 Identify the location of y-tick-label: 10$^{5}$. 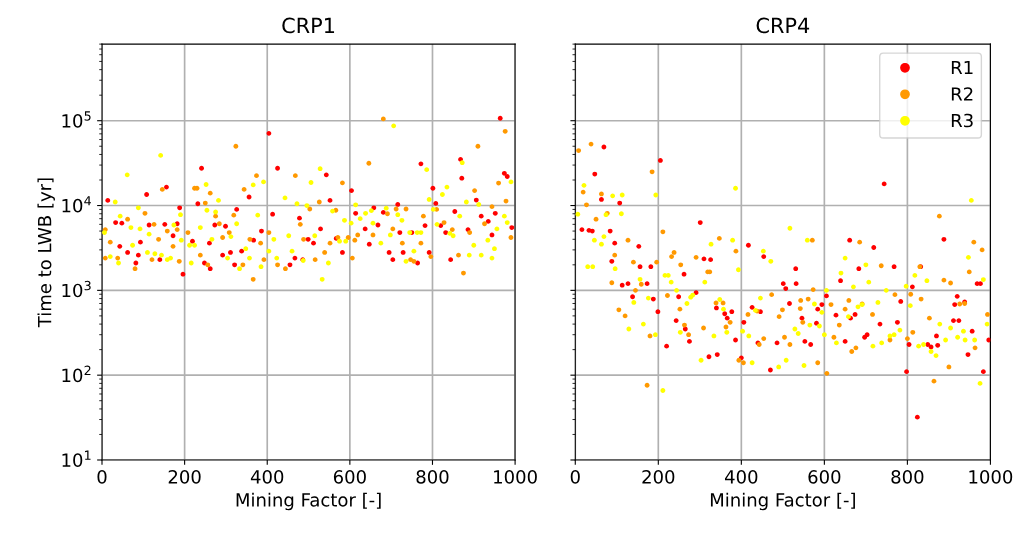
(76, 119).